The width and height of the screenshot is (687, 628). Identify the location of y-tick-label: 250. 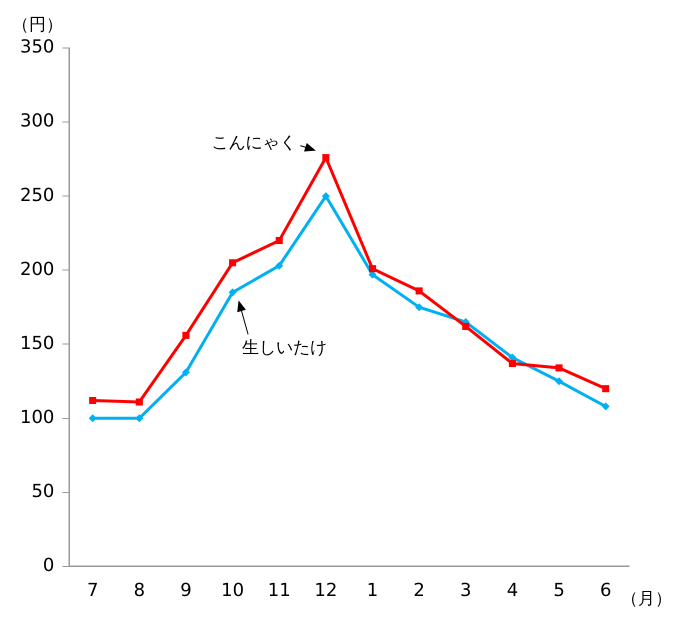
(37, 195).